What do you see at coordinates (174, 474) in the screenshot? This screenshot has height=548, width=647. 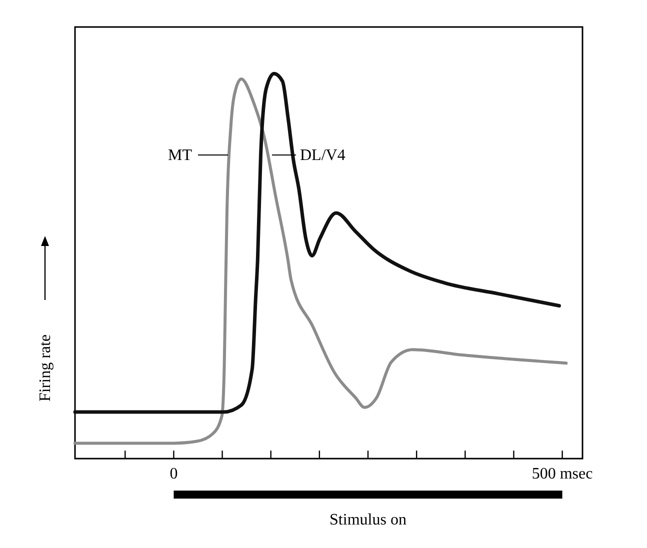 I see `x-tick-label: 0` at bounding box center [174, 474].